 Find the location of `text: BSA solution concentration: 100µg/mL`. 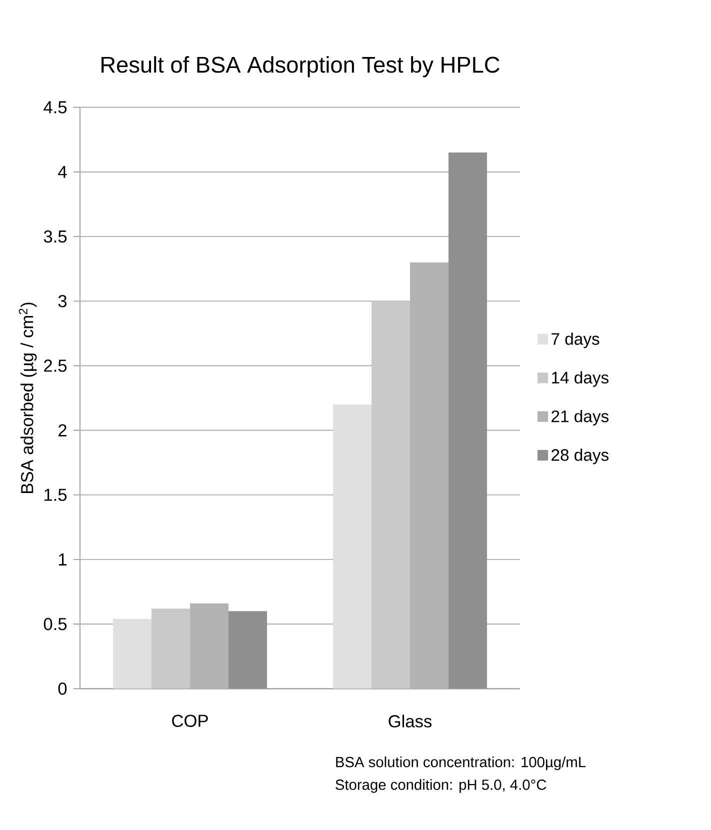

text: BSA solution concentration: 100µg/mL is located at coordinates (461, 763).